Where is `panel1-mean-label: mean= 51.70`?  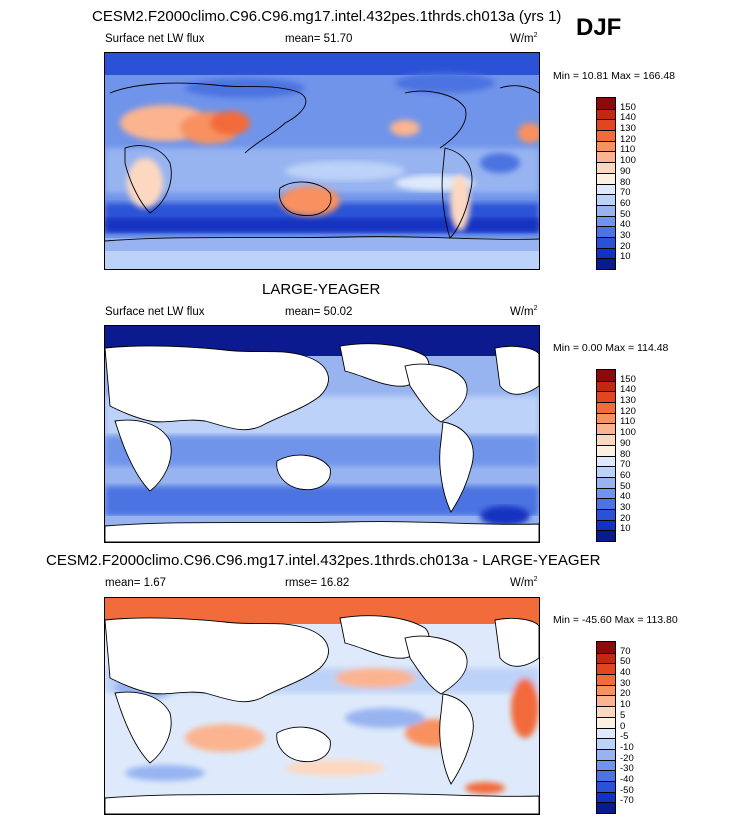 panel1-mean-label: mean= 51.70 is located at coordinates (319, 39).